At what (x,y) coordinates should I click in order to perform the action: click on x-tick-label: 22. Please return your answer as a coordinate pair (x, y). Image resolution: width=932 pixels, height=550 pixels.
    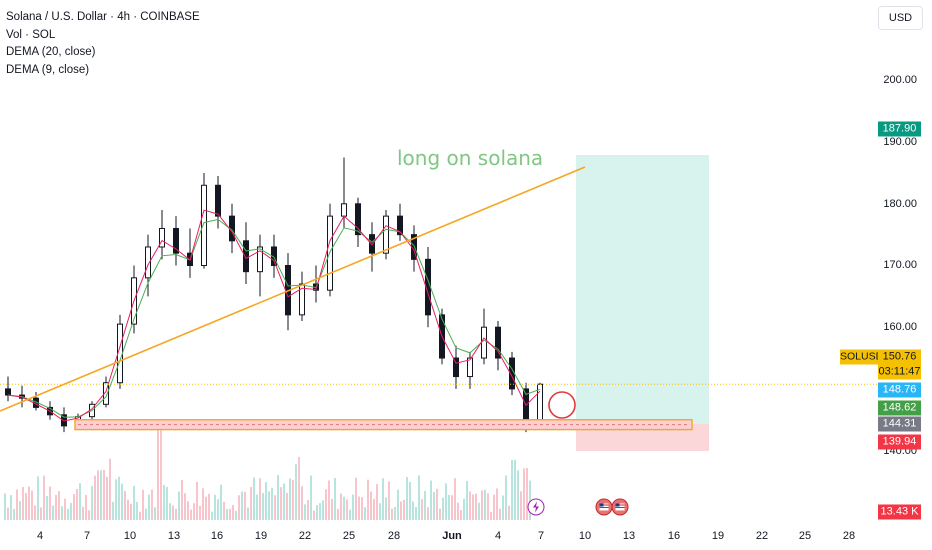
    Looking at the image, I should click on (305, 536).